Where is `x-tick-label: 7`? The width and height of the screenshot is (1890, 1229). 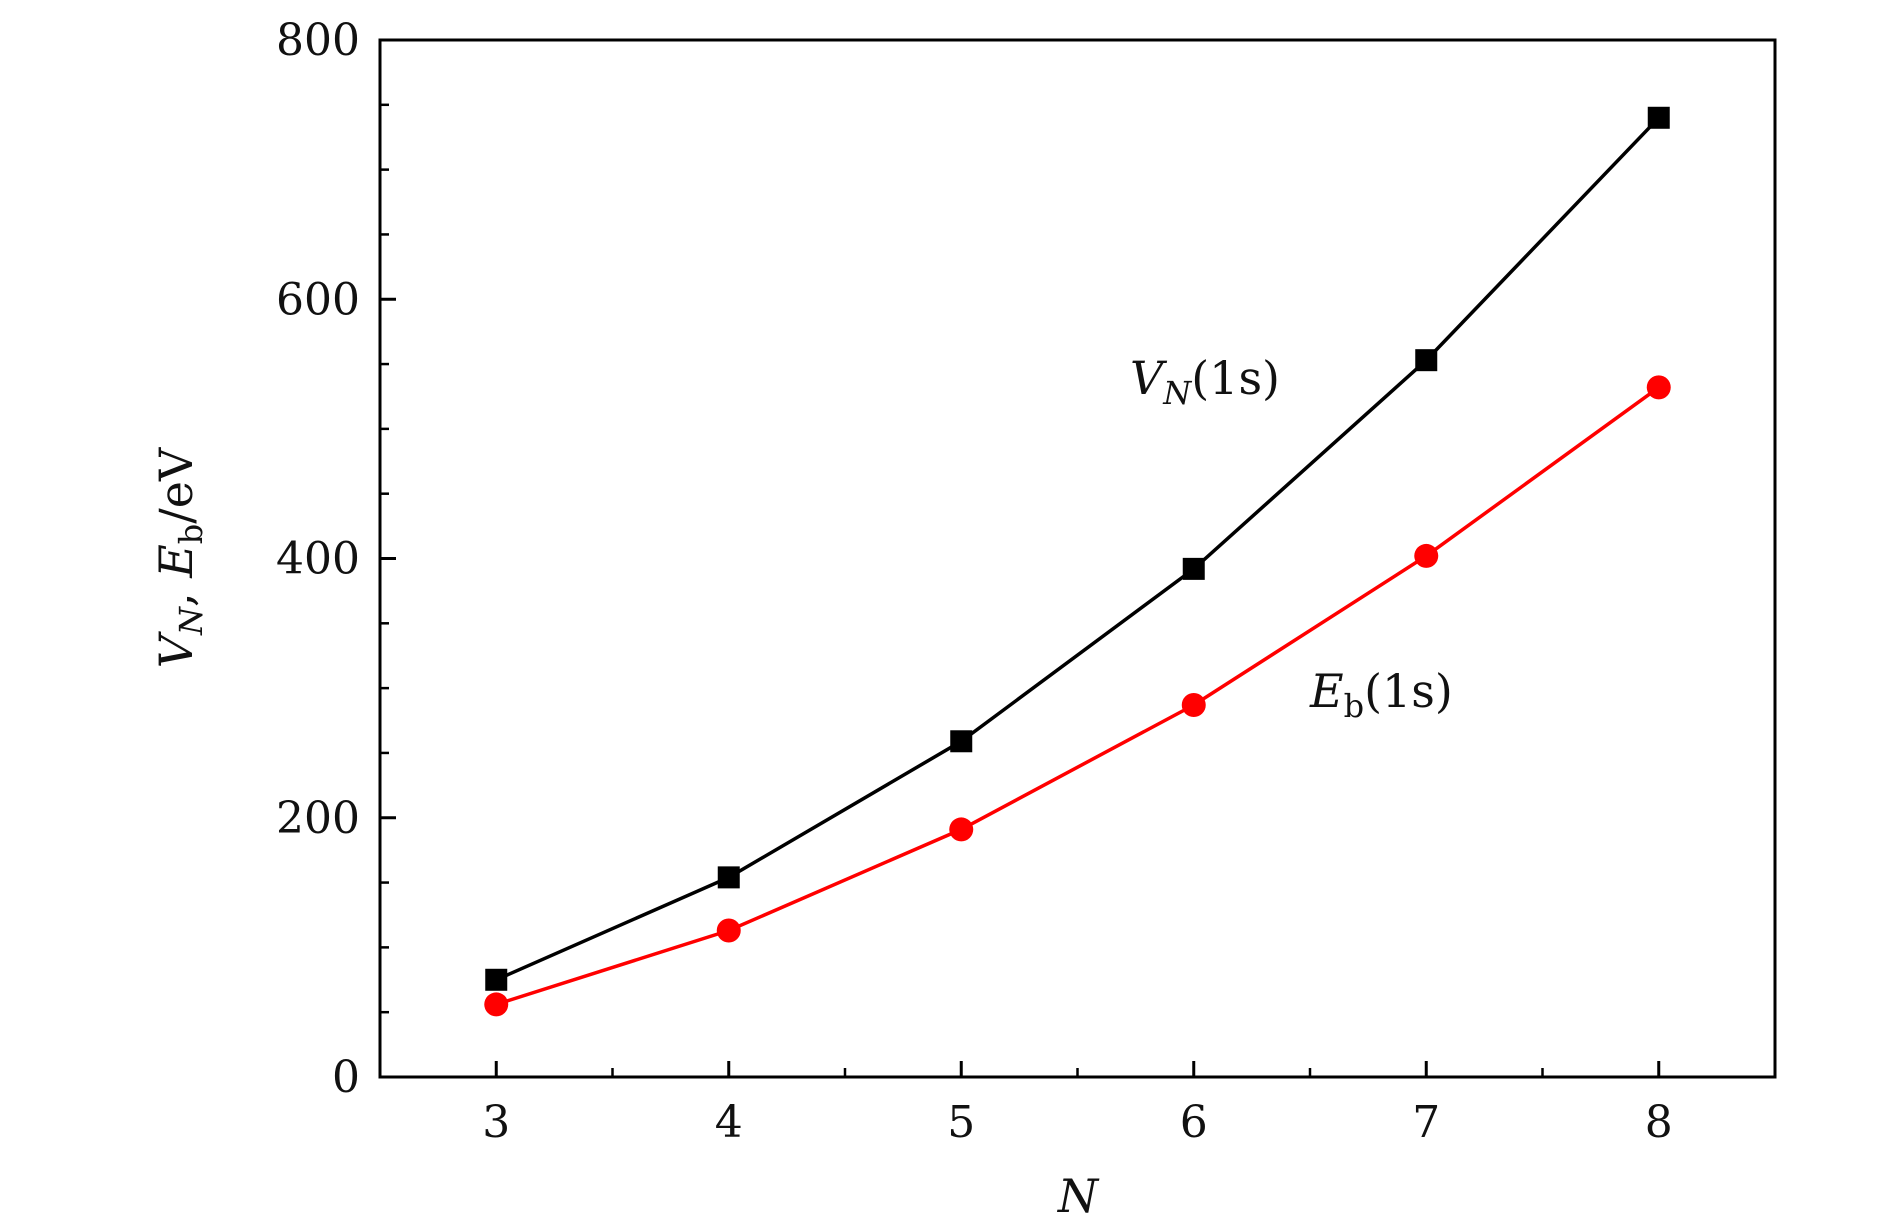
x-tick-label: 7 is located at coordinates (1426, 1122).